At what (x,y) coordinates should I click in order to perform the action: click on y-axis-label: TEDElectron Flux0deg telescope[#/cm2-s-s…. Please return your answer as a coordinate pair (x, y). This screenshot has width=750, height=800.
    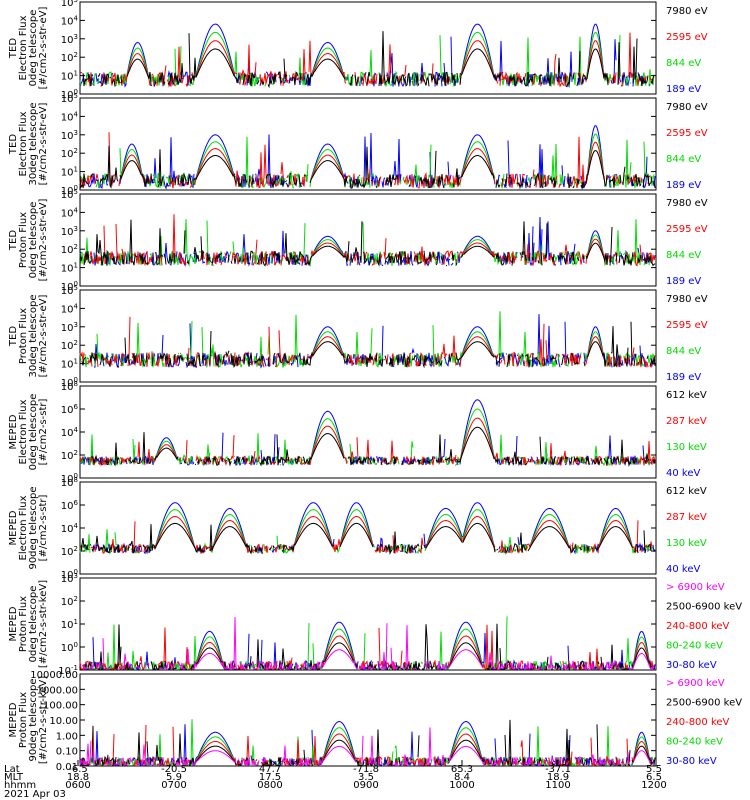
    Looking at the image, I should click on (28, 48).